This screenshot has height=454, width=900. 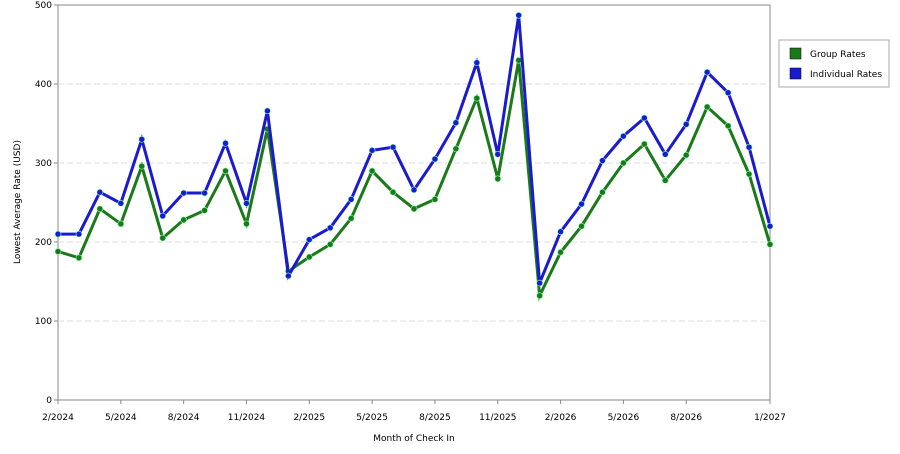 I want to click on y-tick-label: 500, so click(x=43, y=6).